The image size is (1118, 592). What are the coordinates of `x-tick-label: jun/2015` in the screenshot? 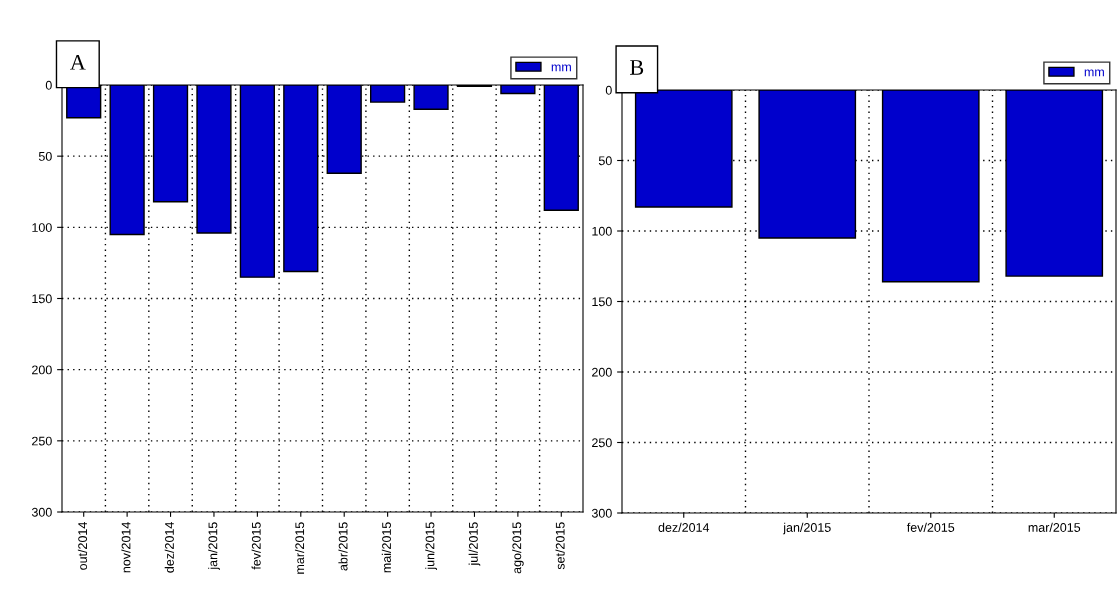 It's located at (431, 546).